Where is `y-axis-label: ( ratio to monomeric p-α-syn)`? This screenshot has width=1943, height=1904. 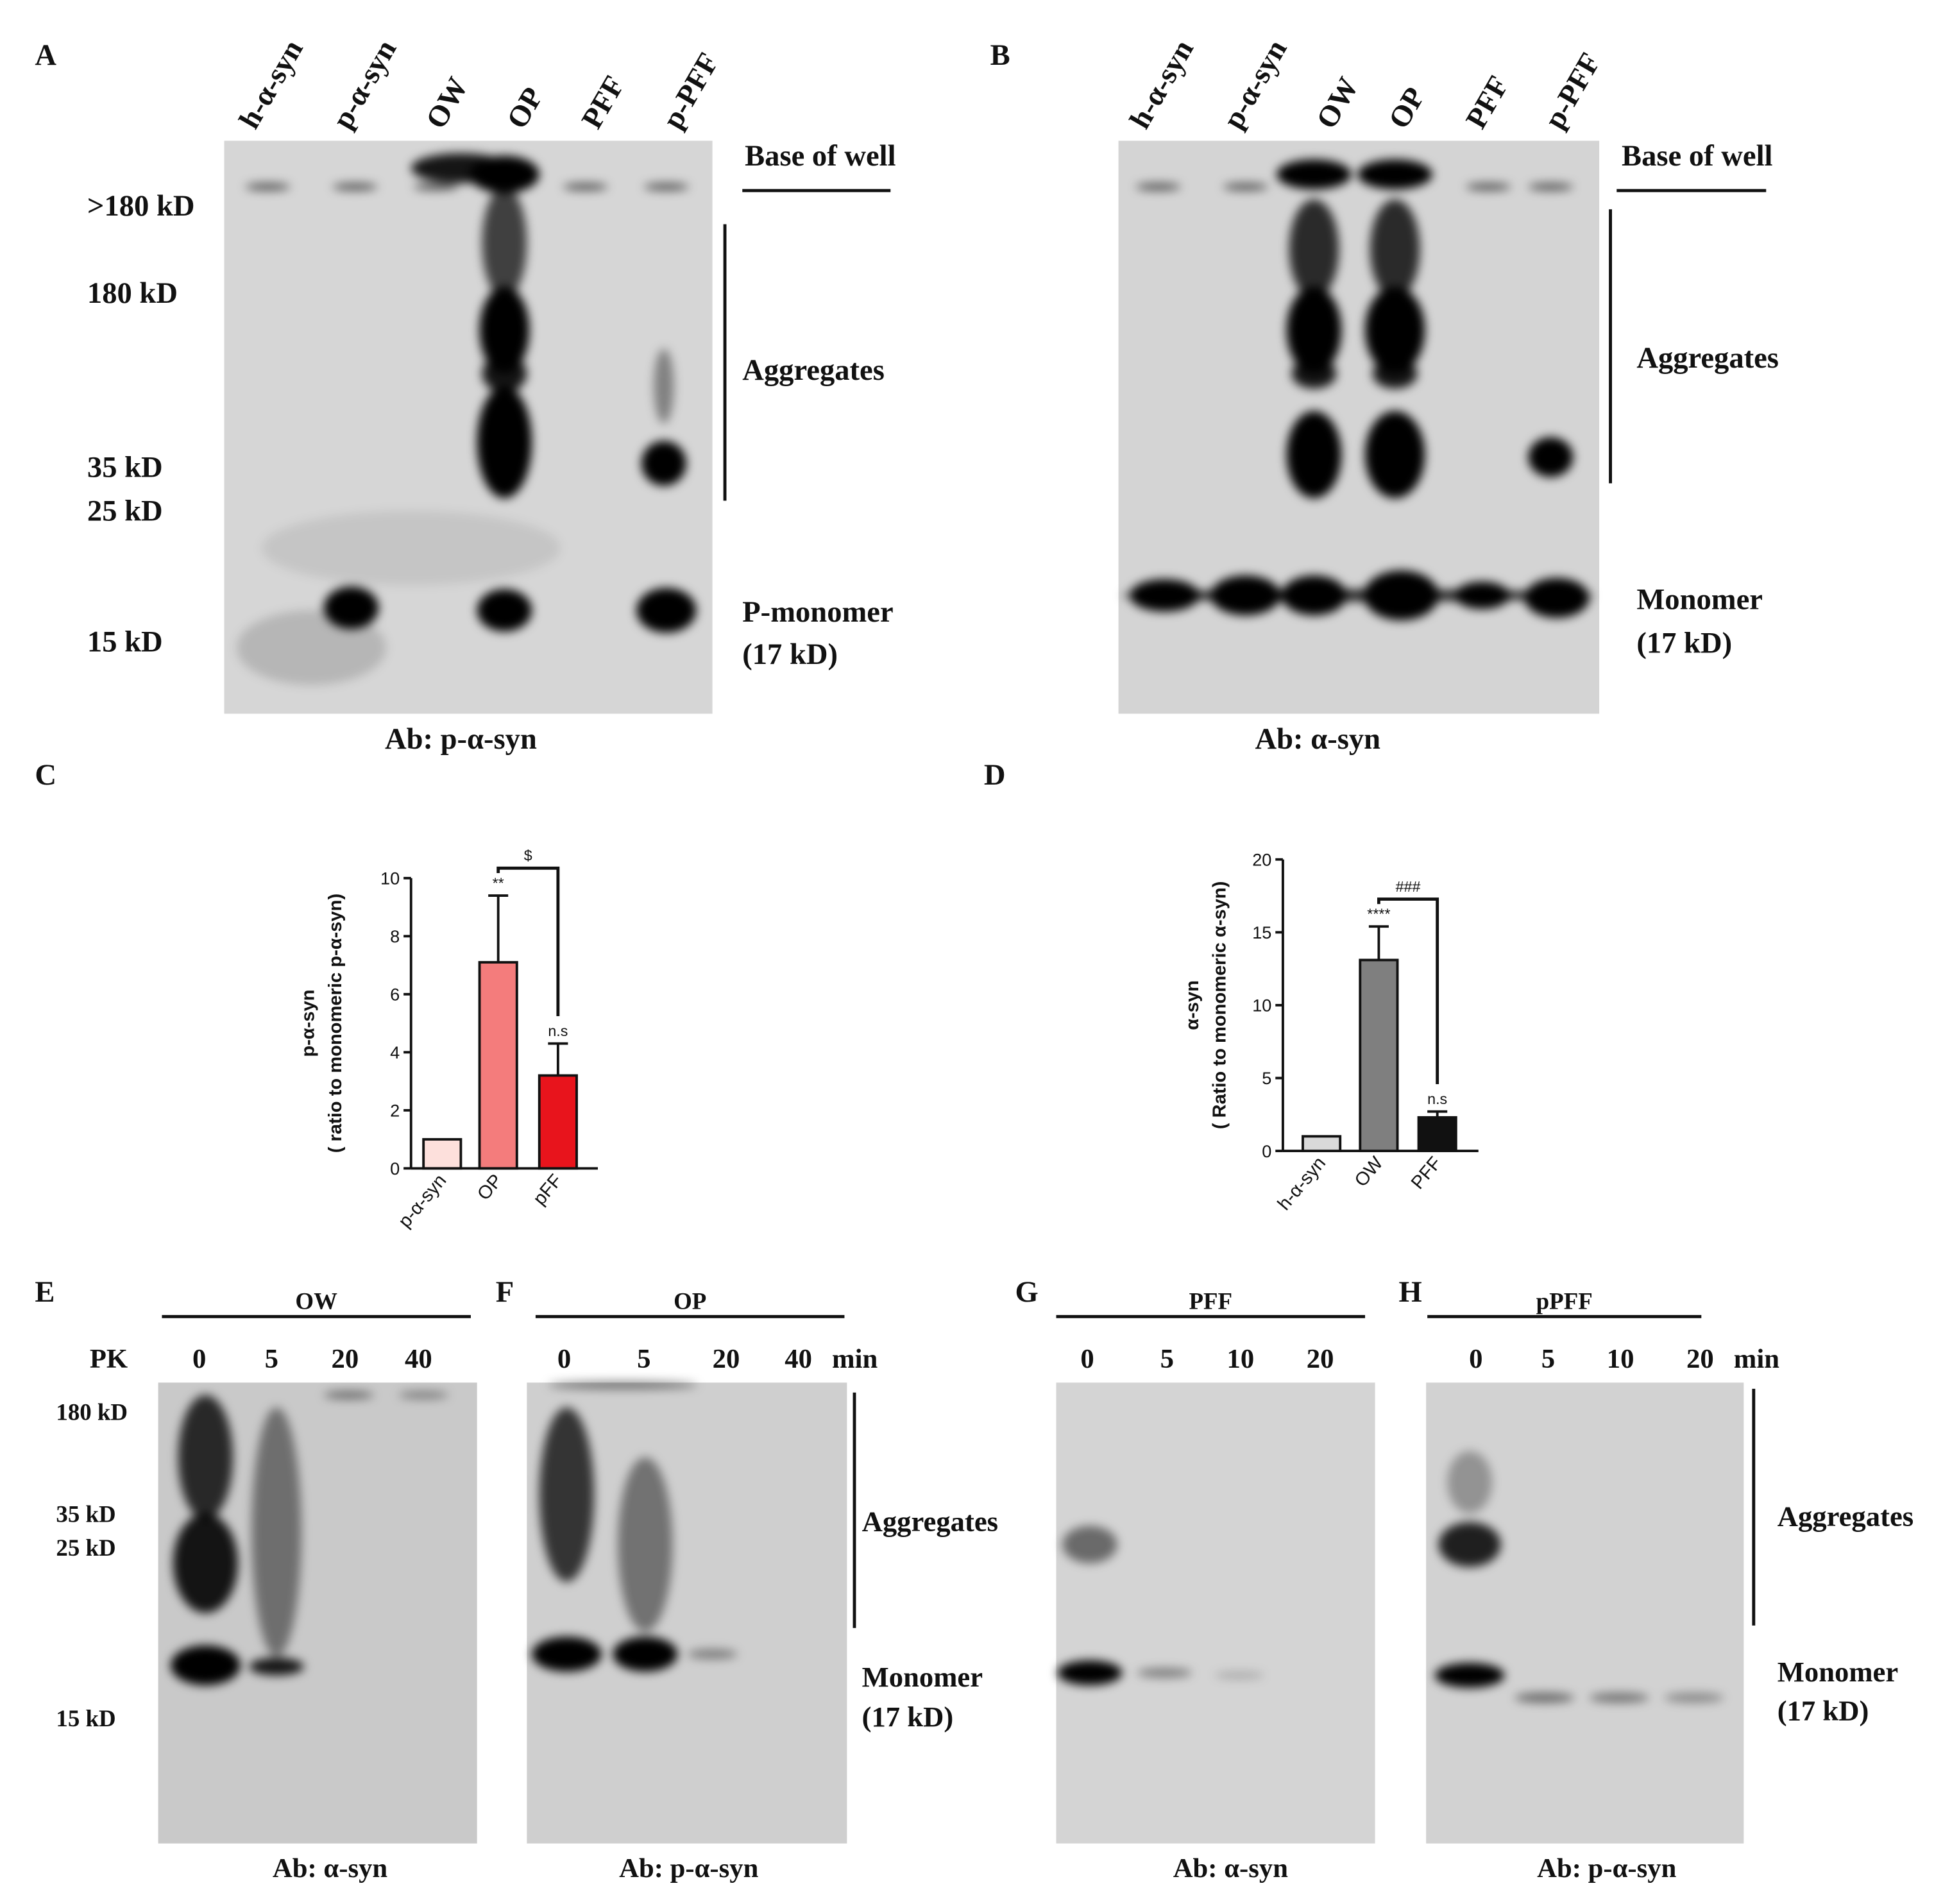 y-axis-label: ( ratio to monomeric p-α-syn) is located at coordinates (335, 1023).